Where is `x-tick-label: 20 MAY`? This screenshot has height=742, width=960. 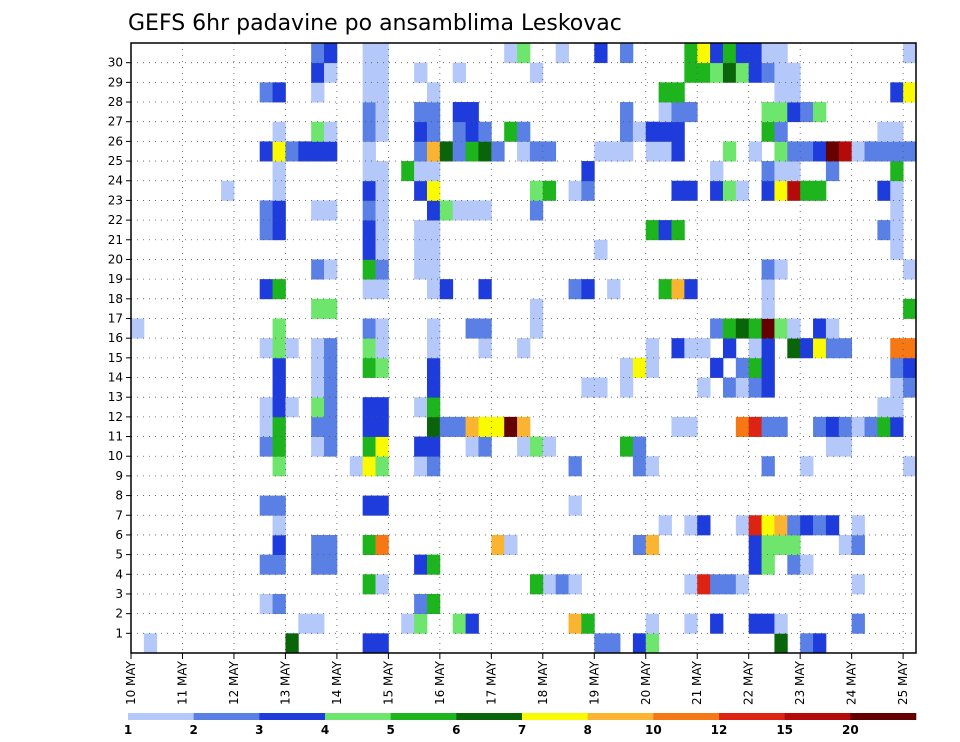 x-tick-label: 20 MAY is located at coordinates (646, 682).